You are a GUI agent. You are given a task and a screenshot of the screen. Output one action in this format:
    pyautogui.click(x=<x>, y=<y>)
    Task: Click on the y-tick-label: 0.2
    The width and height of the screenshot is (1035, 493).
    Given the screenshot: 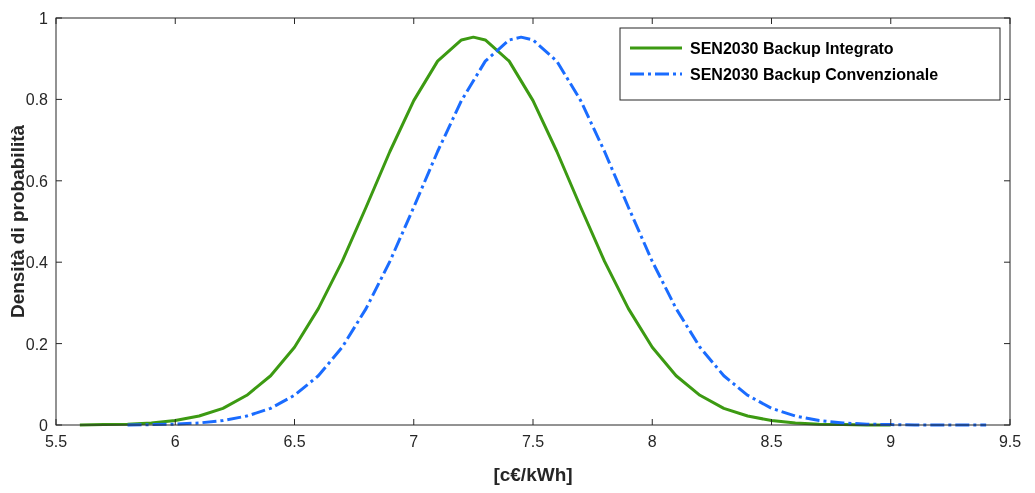 What is the action you would take?
    pyautogui.click(x=37, y=344)
    